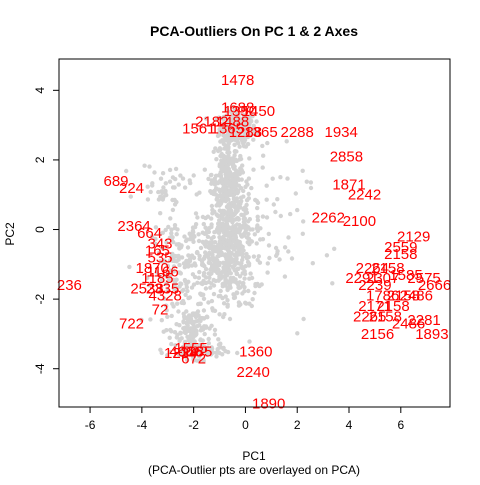 The width and height of the screenshot is (480, 485). Describe the element at coordinates (253, 372) in the screenshot. I see `outlier-label: 2240` at that location.